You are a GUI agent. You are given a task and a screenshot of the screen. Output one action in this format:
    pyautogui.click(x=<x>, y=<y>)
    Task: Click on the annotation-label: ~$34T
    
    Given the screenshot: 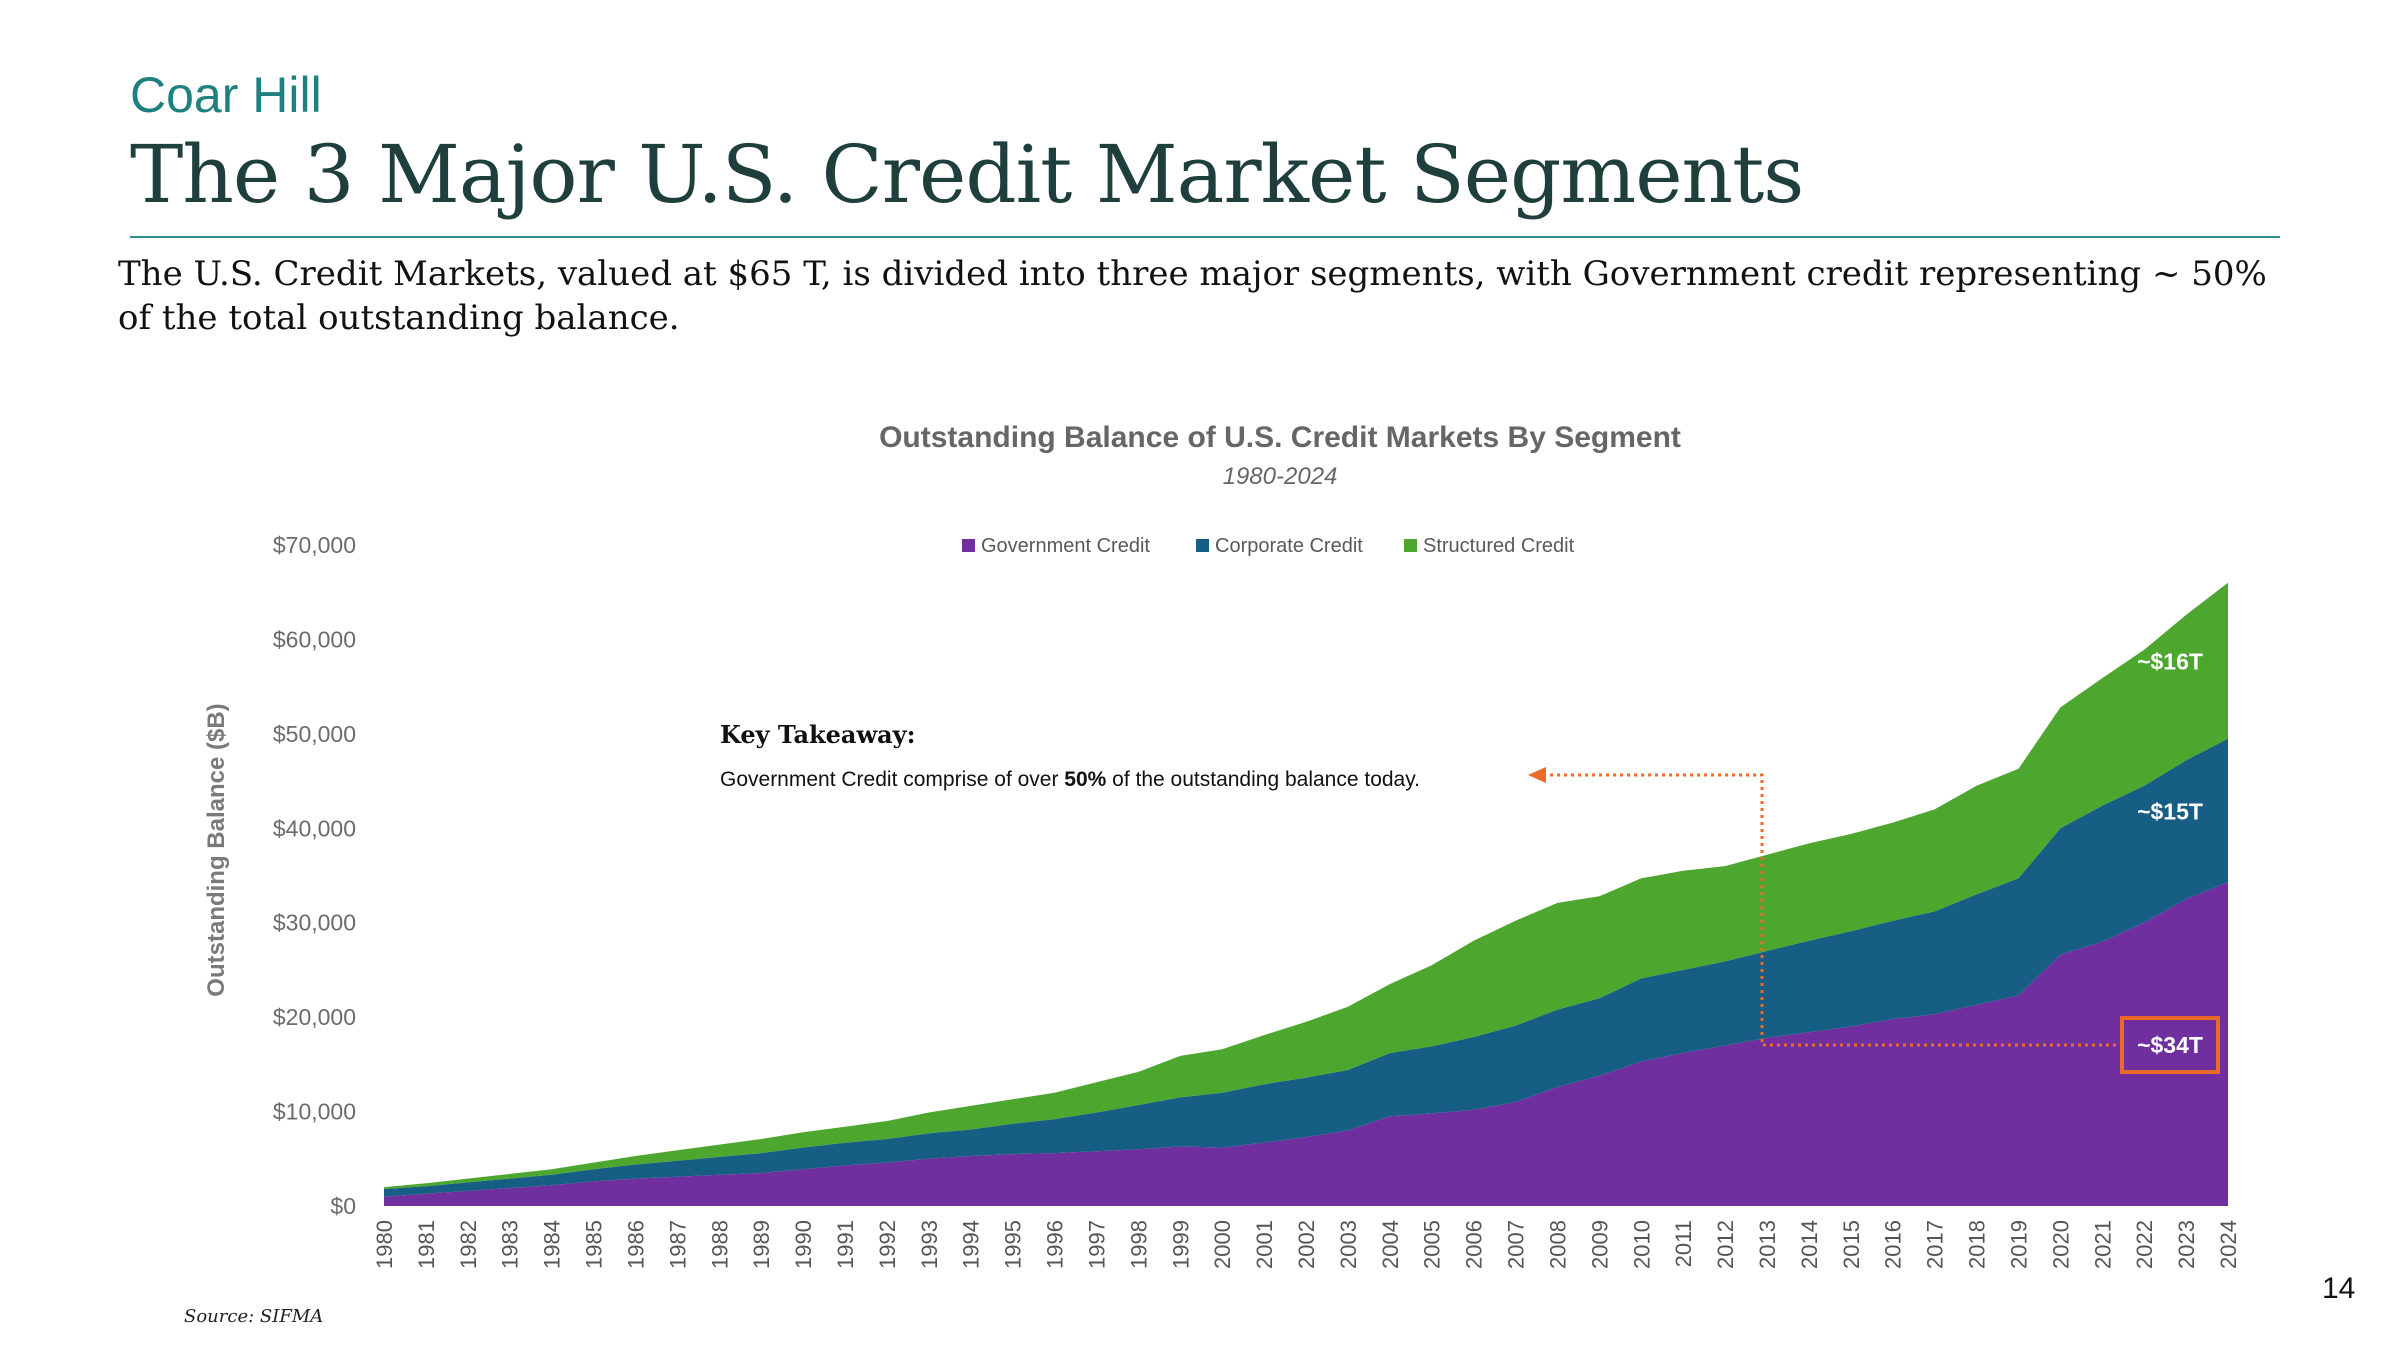 What is the action you would take?
    pyautogui.click(x=2170, y=1045)
    